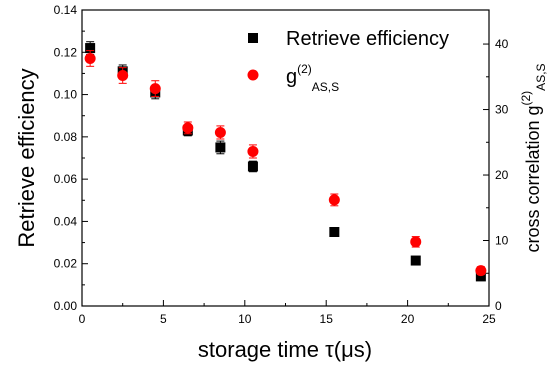 This screenshot has height=365, width=550. What do you see at coordinates (312, 78) in the screenshot?
I see `legend-label-g2: g(2)AS,S` at bounding box center [312, 78].